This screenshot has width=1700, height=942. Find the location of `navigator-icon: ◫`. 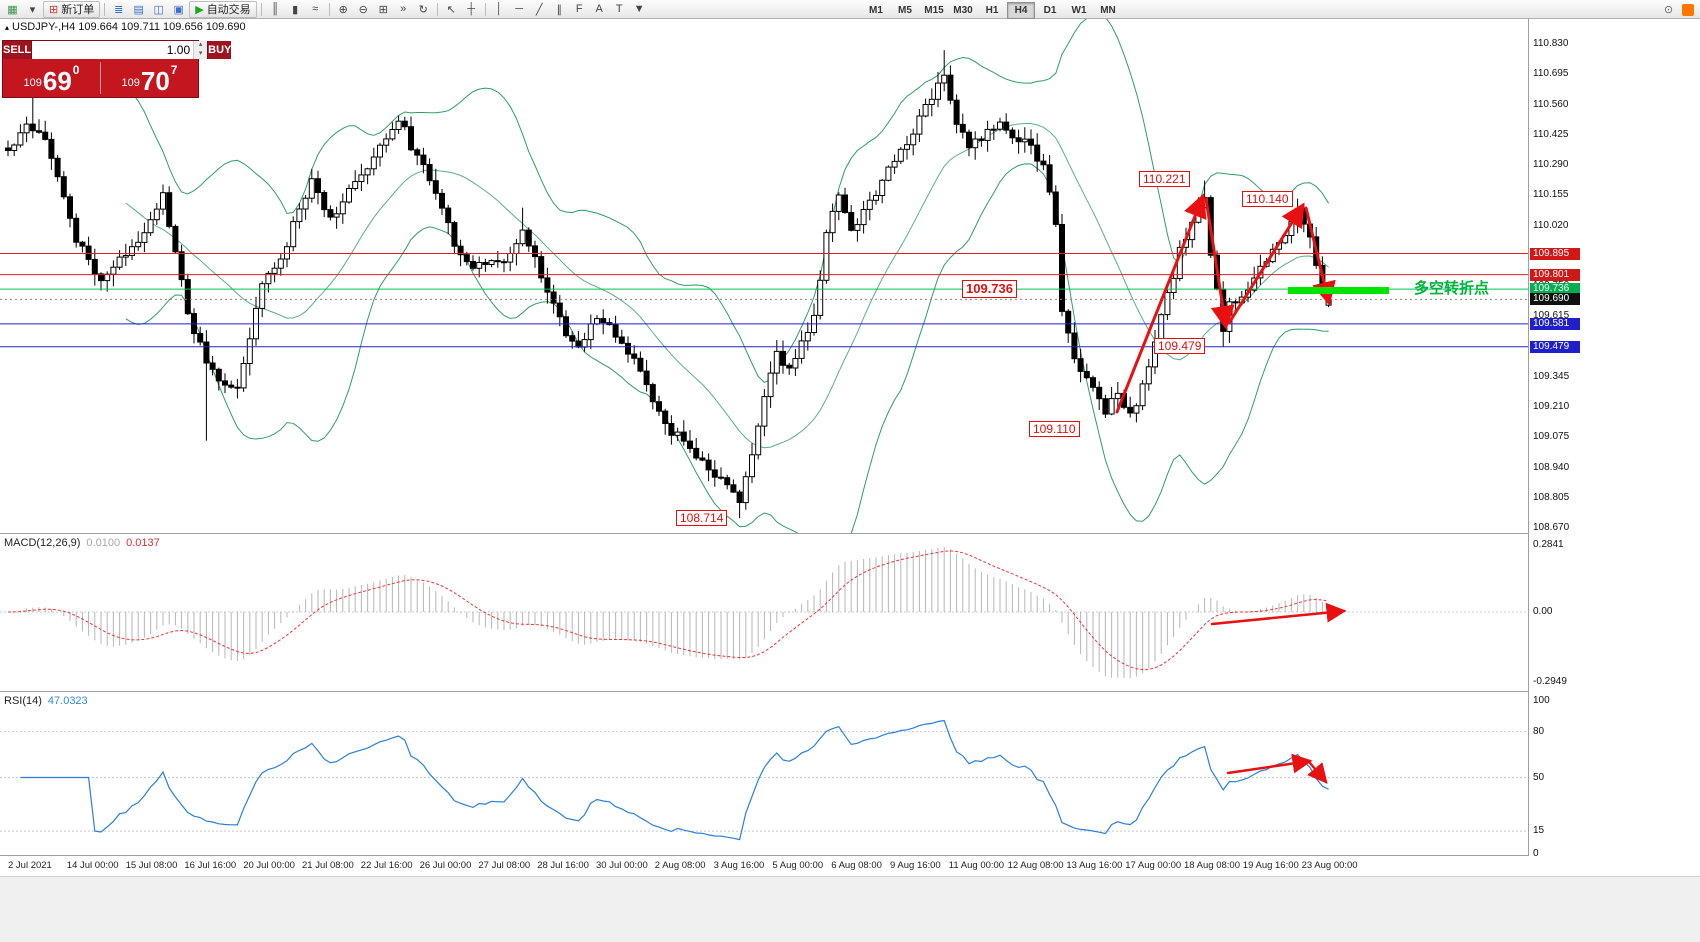

navigator-icon: ◫ is located at coordinates (158, 9).